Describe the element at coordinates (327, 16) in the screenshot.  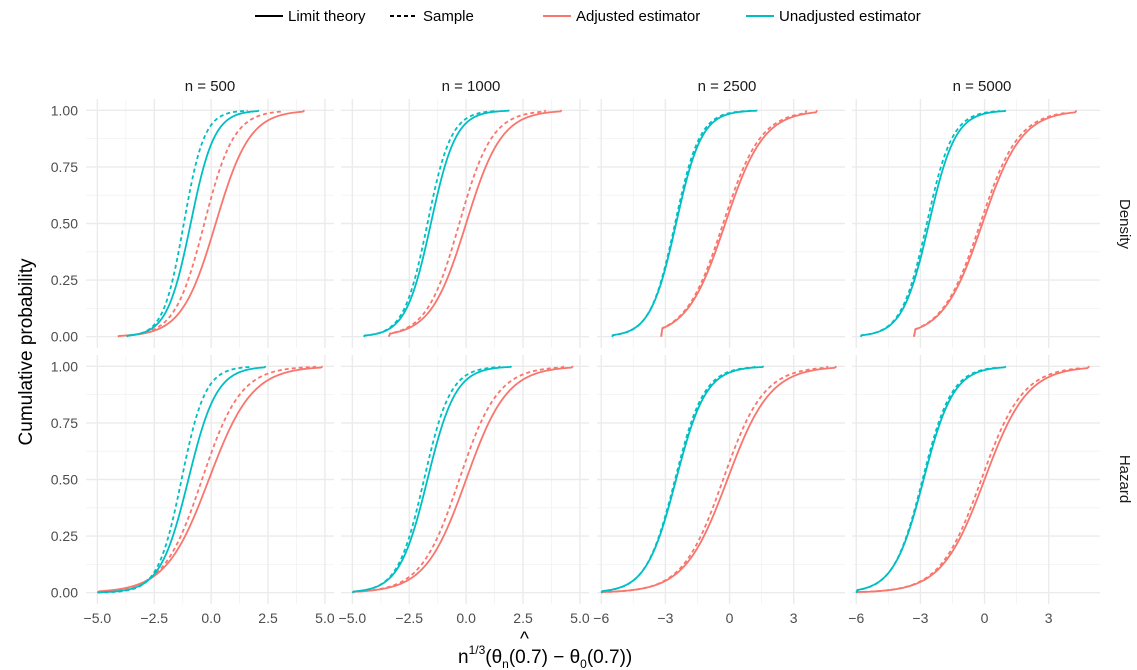
I see `legend-label-limit-theory: Limit theory` at that location.